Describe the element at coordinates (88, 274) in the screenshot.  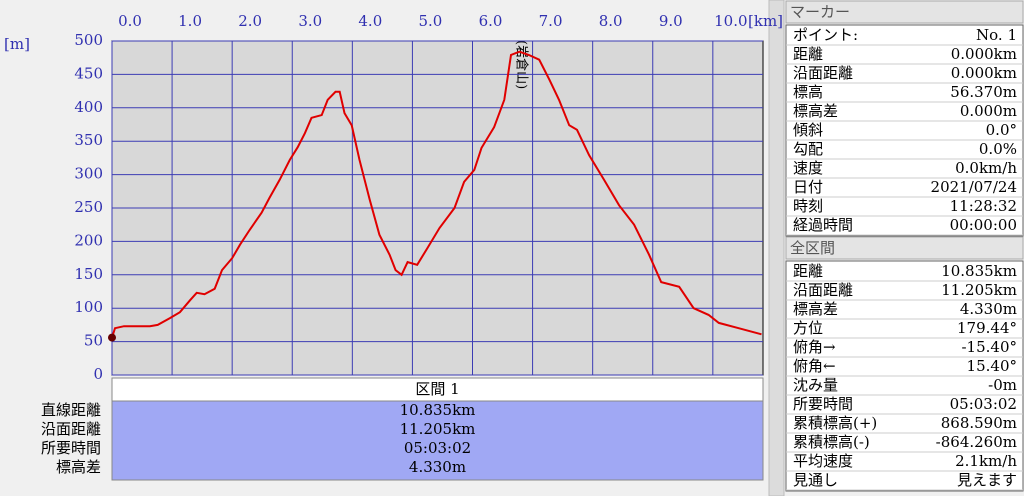
I see `y-tick-label: 150` at that location.